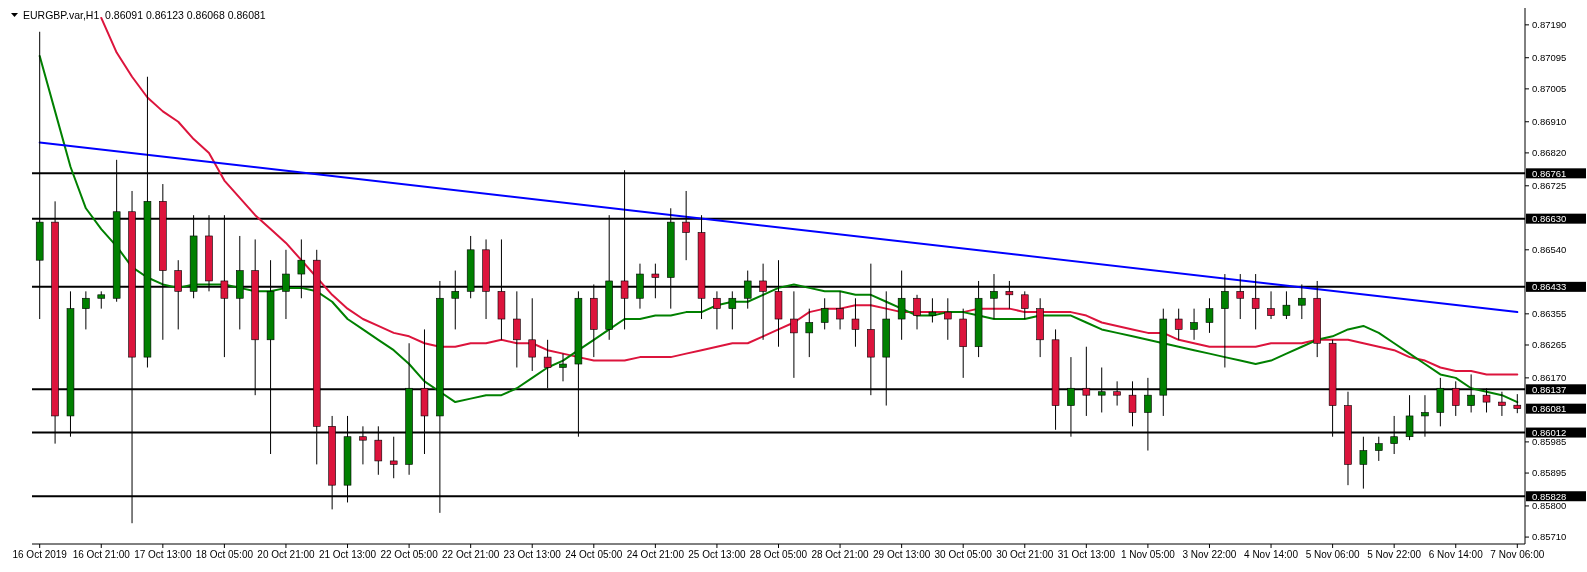 The image size is (1587, 572). Describe the element at coordinates (1549, 173) in the screenshot. I see `ref-line-label: 0.86761` at that location.